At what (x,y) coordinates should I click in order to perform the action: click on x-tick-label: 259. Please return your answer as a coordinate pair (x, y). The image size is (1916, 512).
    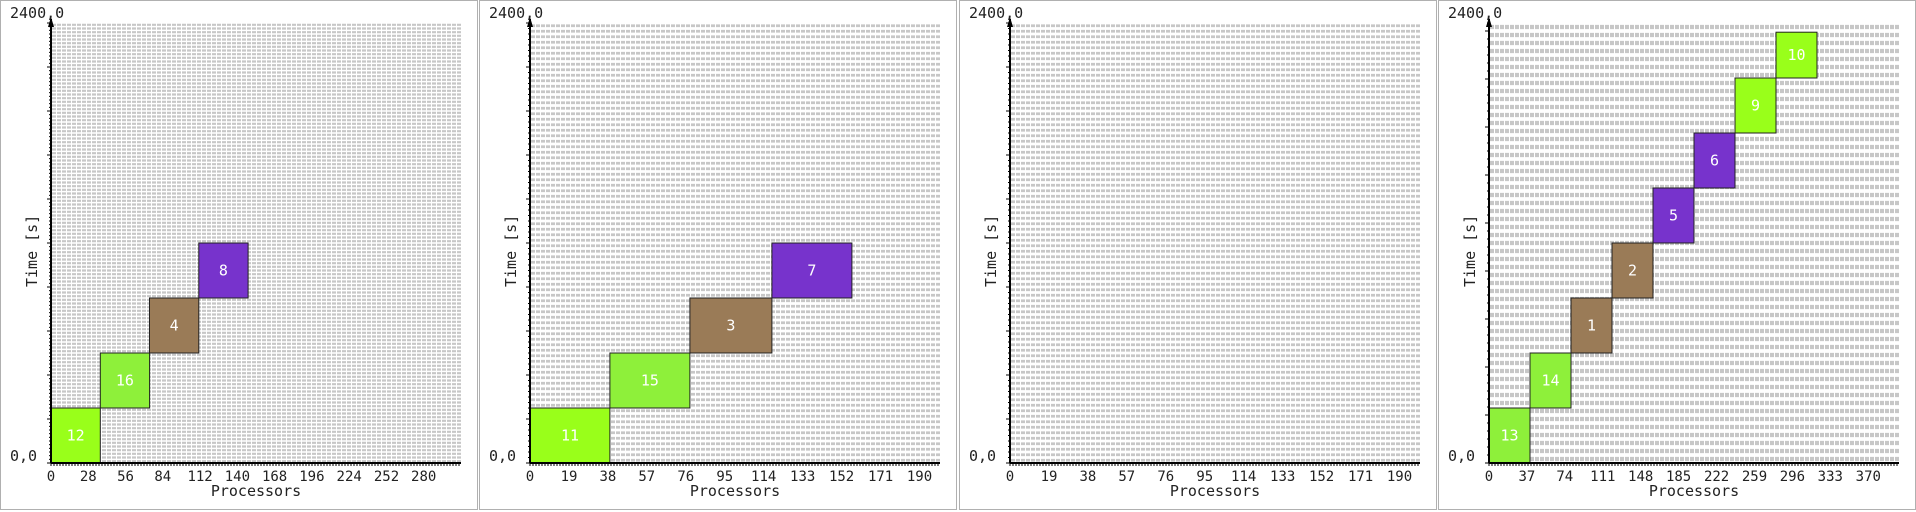
    Looking at the image, I should click on (1754, 477).